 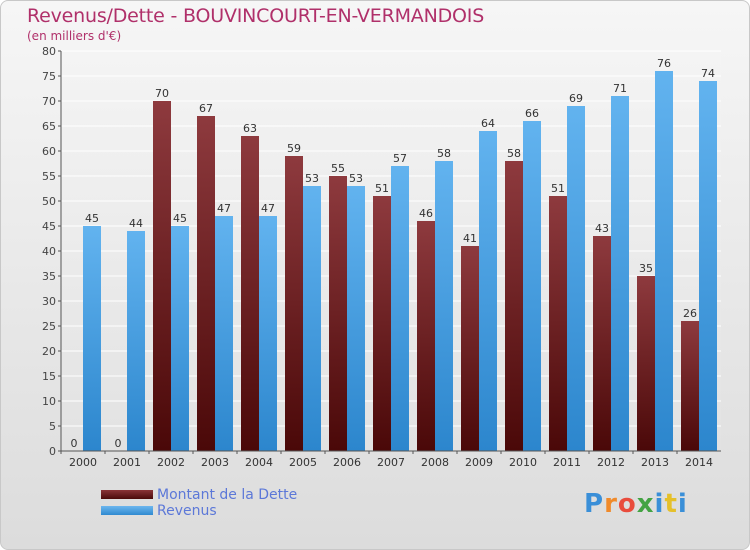 I want to click on data-label-debt: 55, so click(x=338, y=168).